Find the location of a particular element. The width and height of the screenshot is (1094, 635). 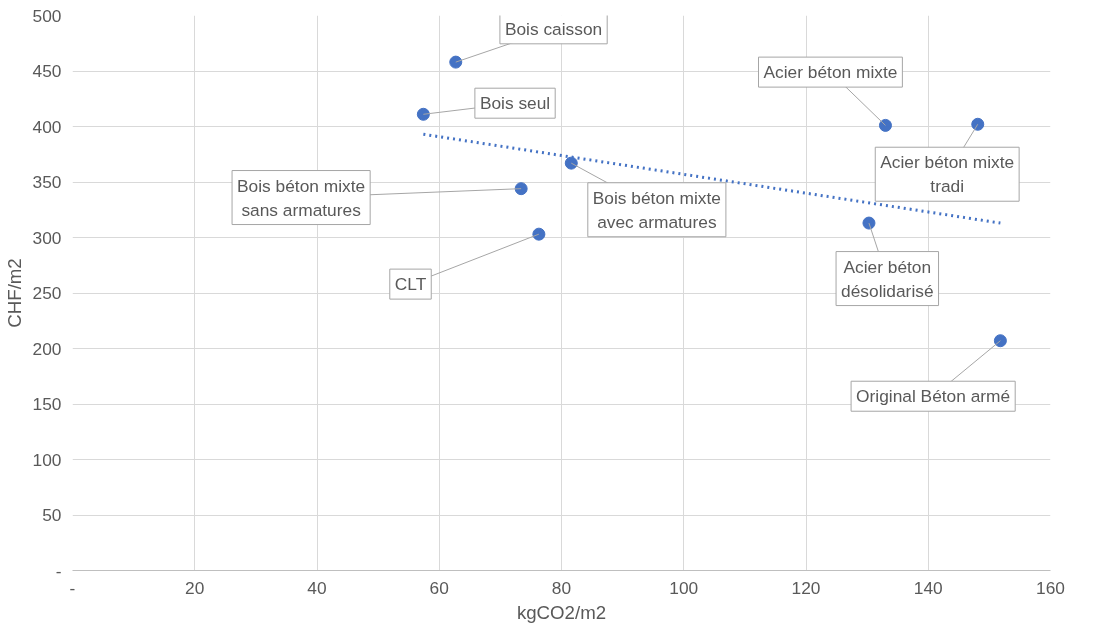

y-tick-label: 450 is located at coordinates (47, 71).